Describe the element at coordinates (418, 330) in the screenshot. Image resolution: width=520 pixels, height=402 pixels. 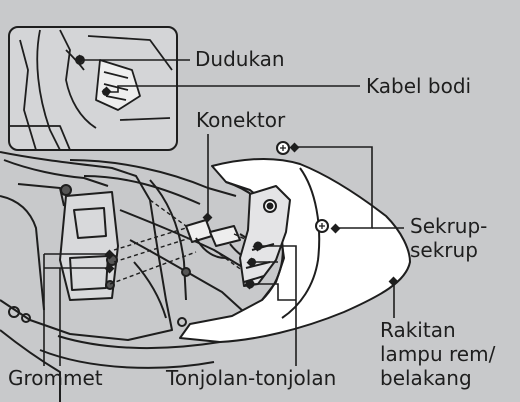
I see `label-rakitan-line1: Rakitan` at that location.